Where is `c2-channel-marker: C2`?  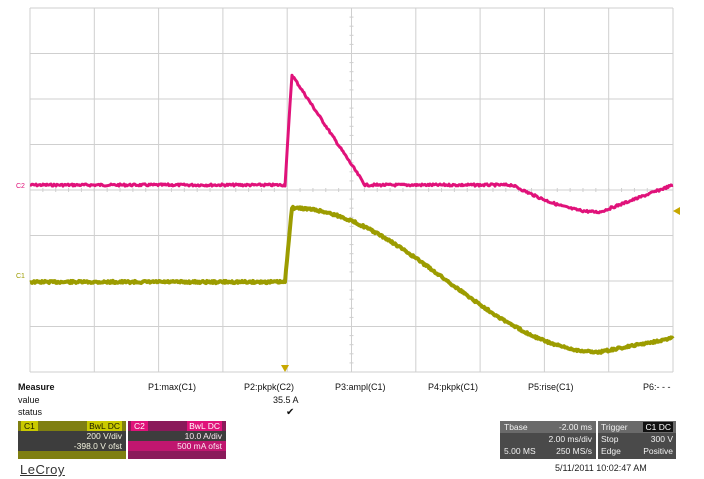
c2-channel-marker: C2 is located at coordinates (20, 186).